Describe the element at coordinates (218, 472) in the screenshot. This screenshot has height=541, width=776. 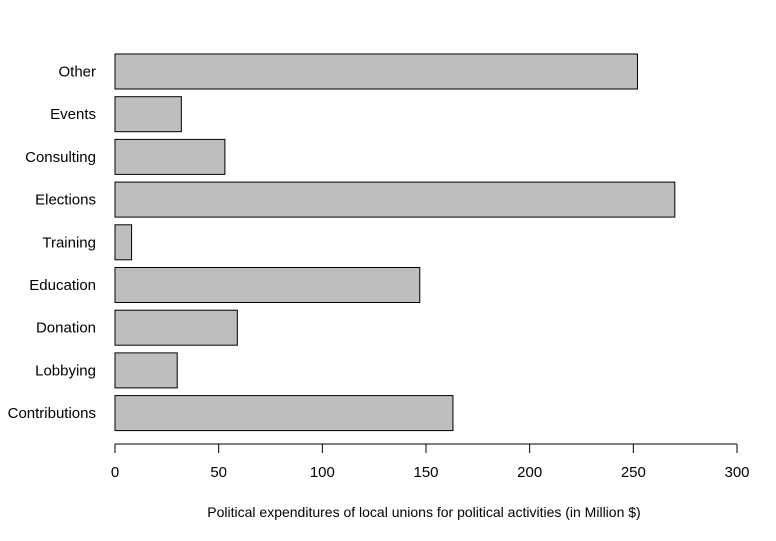
I see `x-tick-label-50: 50` at that location.